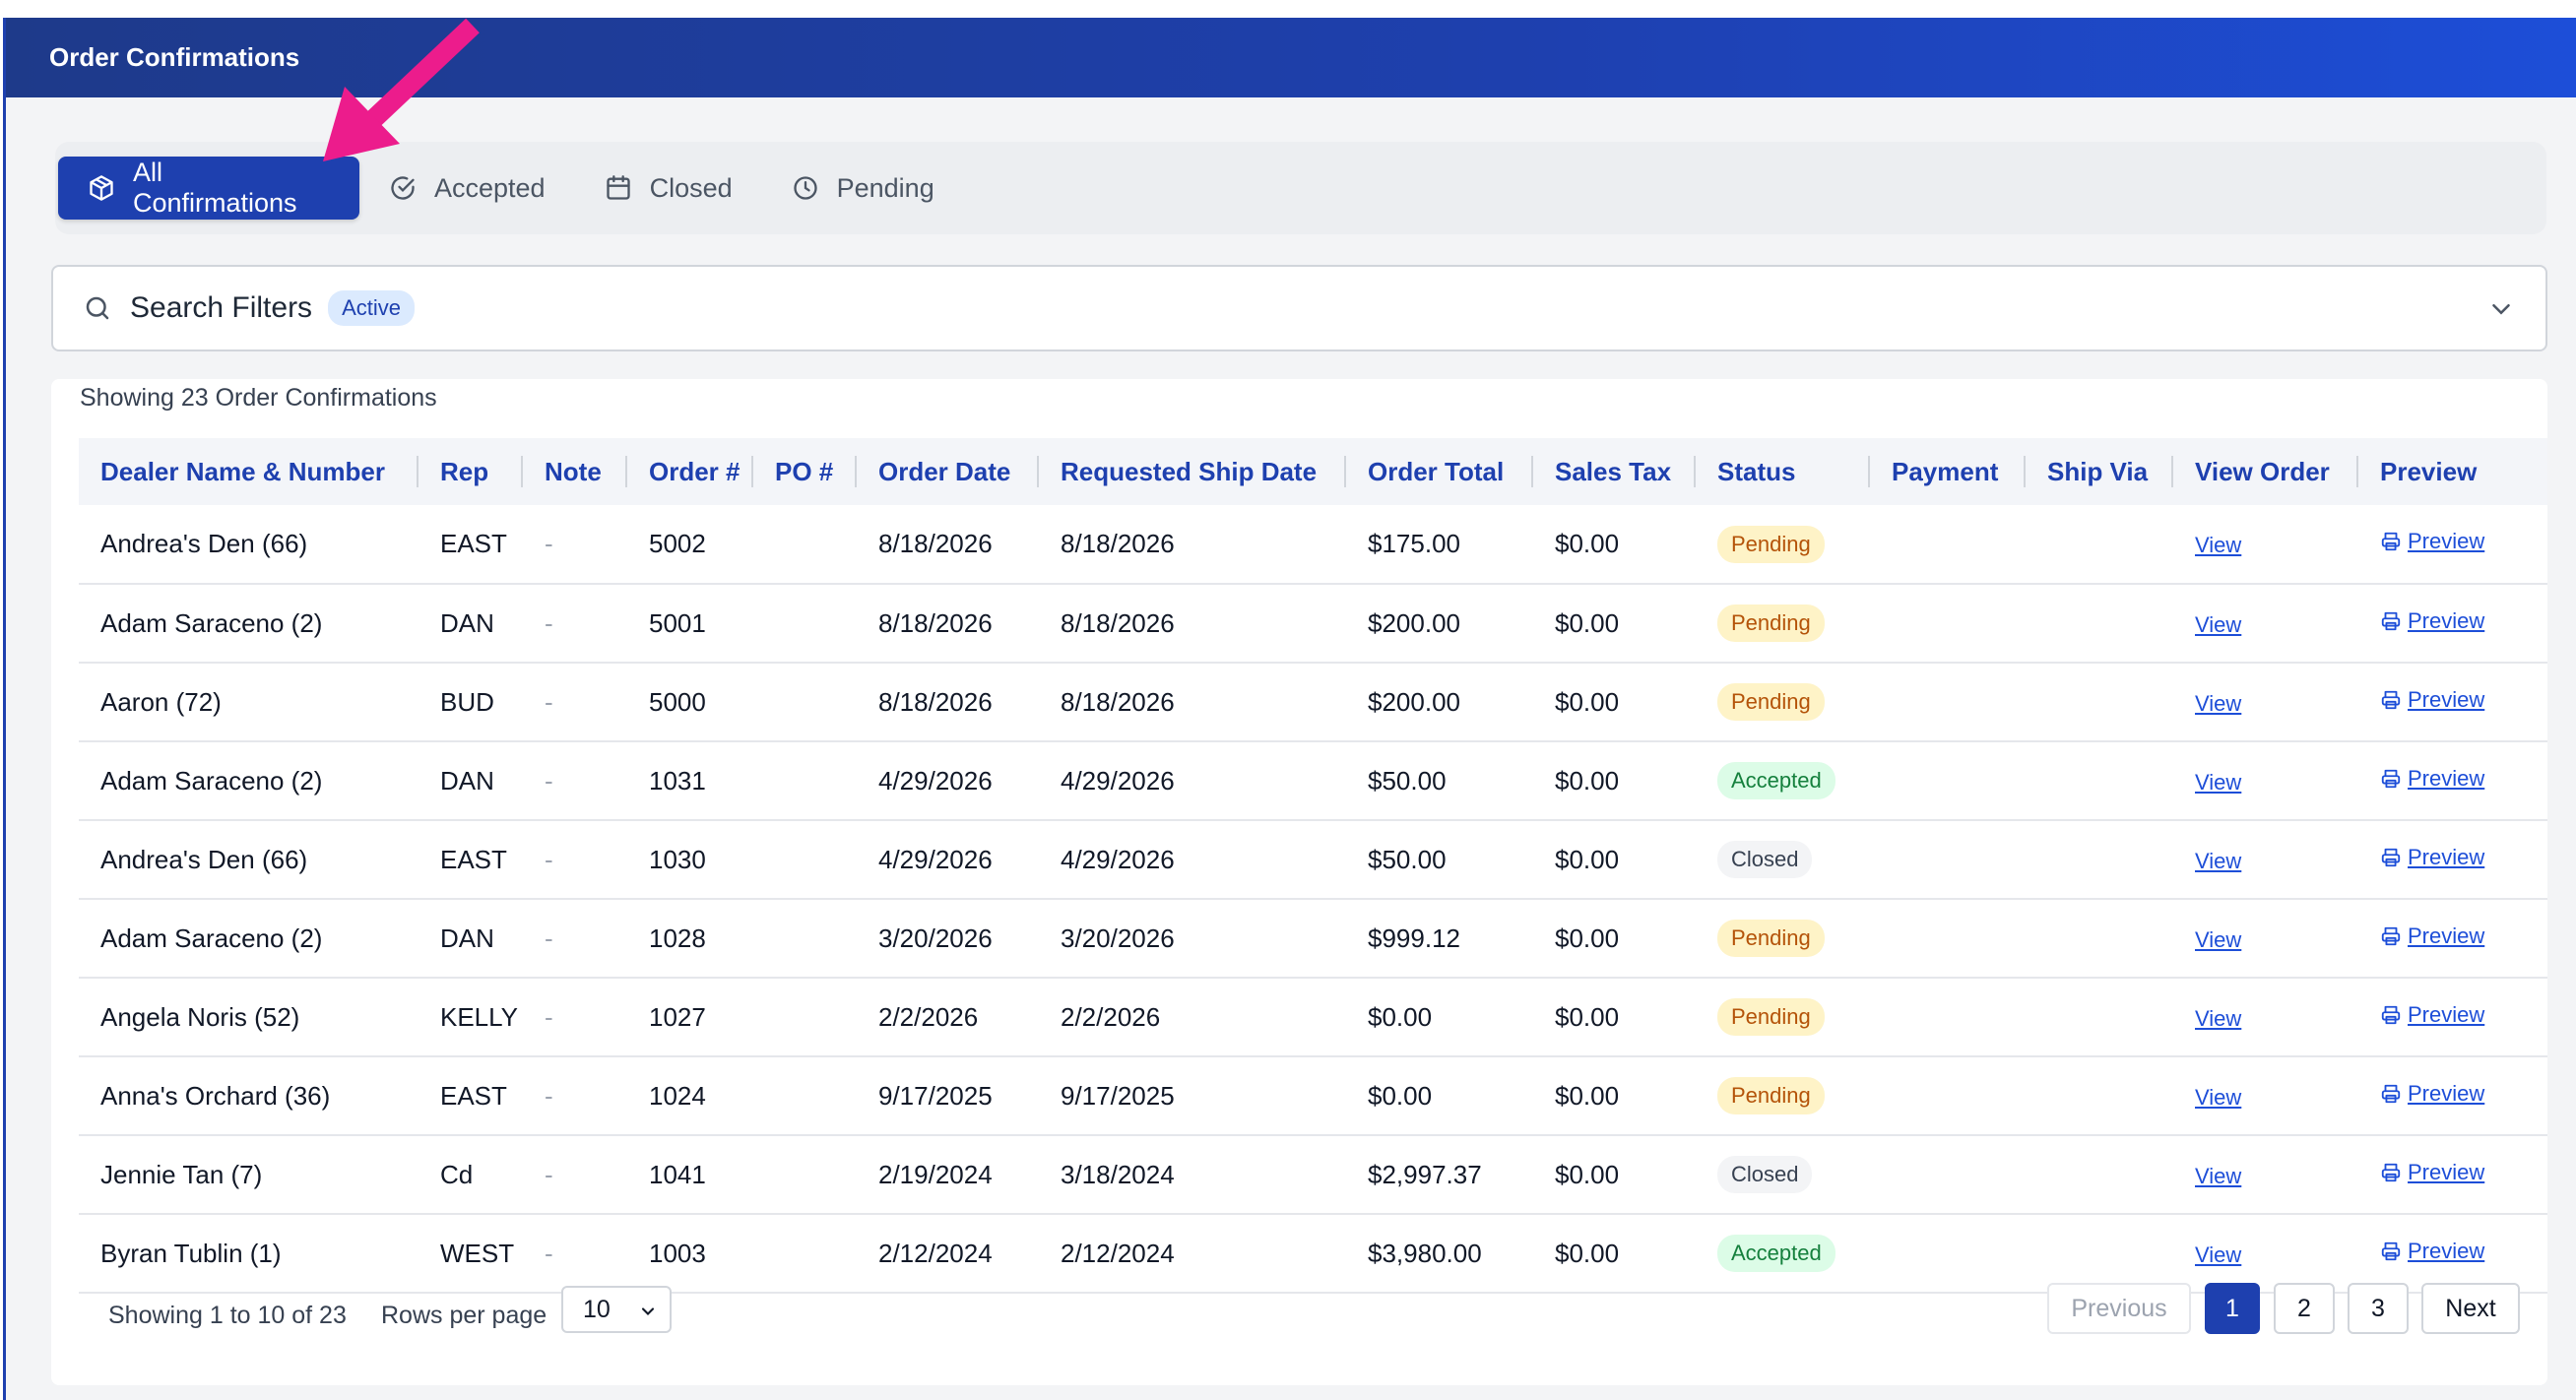 This screenshot has width=2576, height=1400. Describe the element at coordinates (1118, 938) in the screenshot. I see `cell-ship-date: 3/20/2026` at that location.